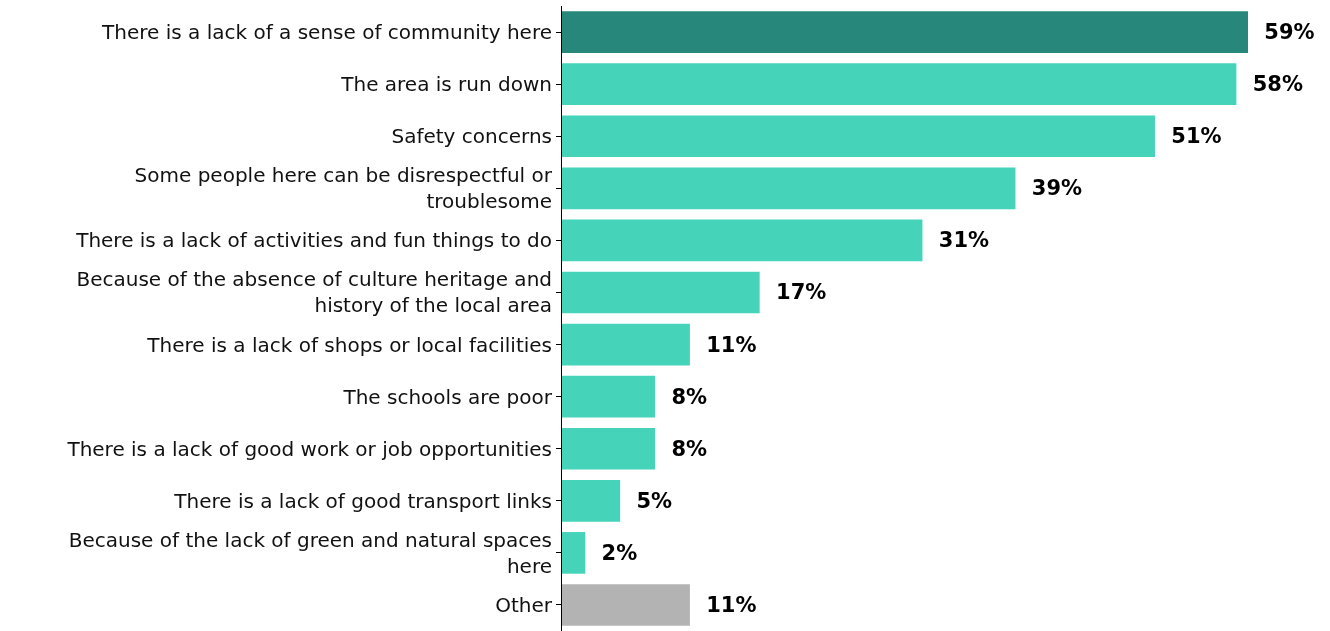  Describe the element at coordinates (471, 136) in the screenshot. I see `y-tick-label: Safety concerns` at that location.